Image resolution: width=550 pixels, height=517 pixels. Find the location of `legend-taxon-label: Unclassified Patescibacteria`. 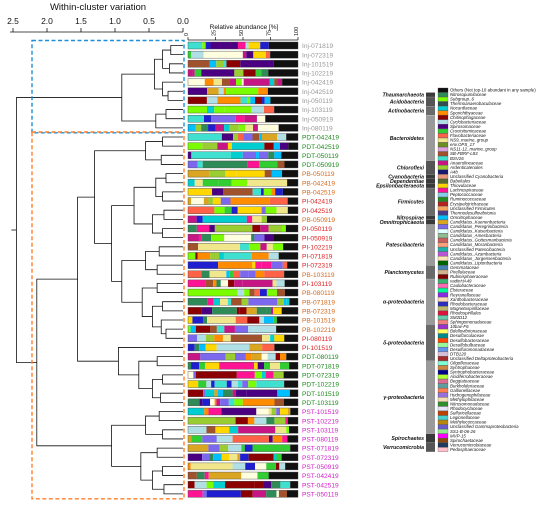

legend-taxon-label: Unclassified Patescibacteria is located at coordinates (477, 249).